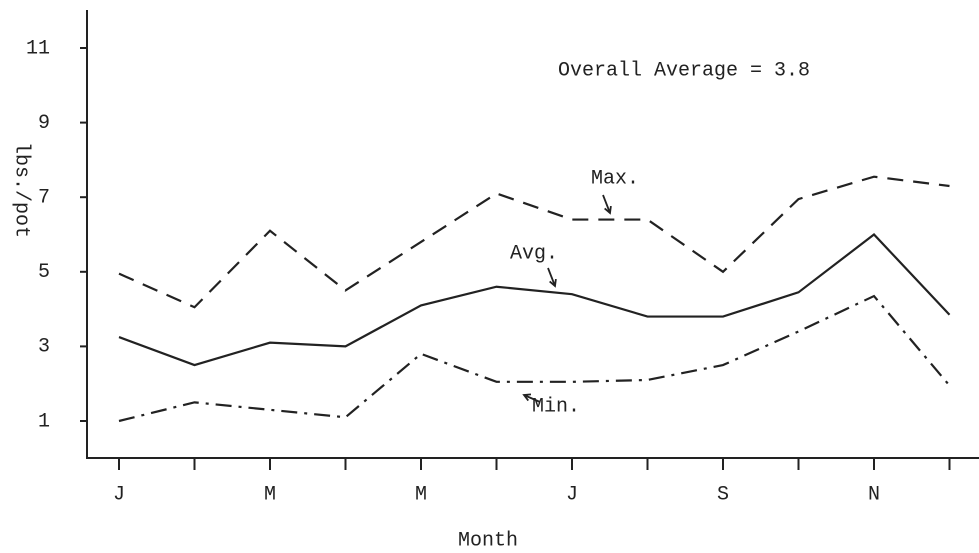 Image resolution: width=979 pixels, height=553 pixels. What do you see at coordinates (534, 253) in the screenshot?
I see `series-label: Avg.` at bounding box center [534, 253].